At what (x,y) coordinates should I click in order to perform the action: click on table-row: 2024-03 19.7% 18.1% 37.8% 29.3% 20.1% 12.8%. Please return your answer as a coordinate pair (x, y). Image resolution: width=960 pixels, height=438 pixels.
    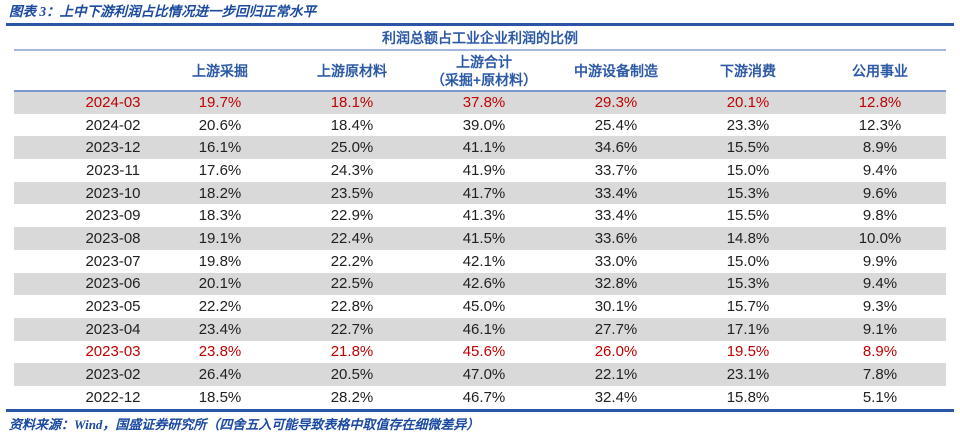
    Looking at the image, I should click on (480, 102).